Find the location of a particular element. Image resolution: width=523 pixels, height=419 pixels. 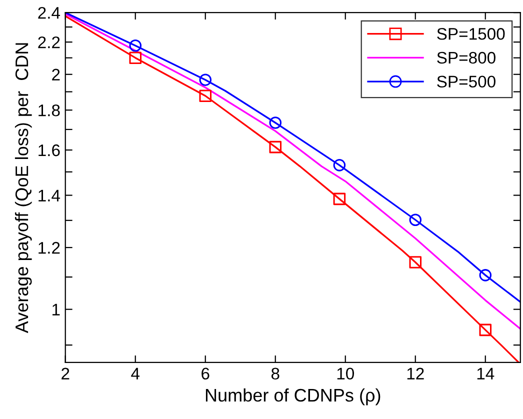

y-tick-label: 1.8 is located at coordinates (49, 110).